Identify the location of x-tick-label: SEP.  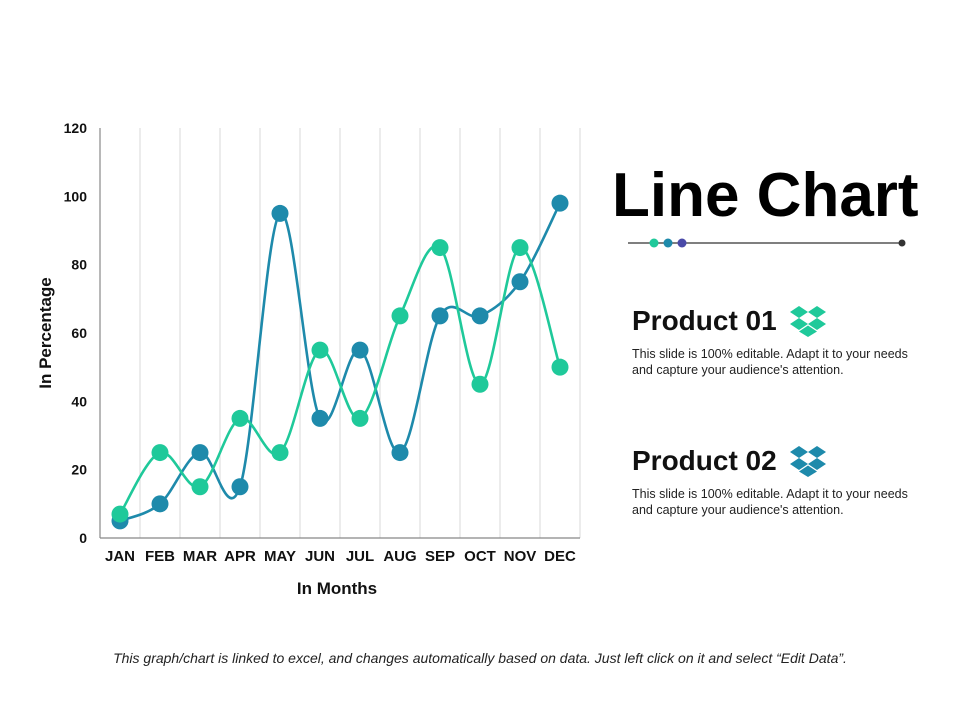
(440, 556).